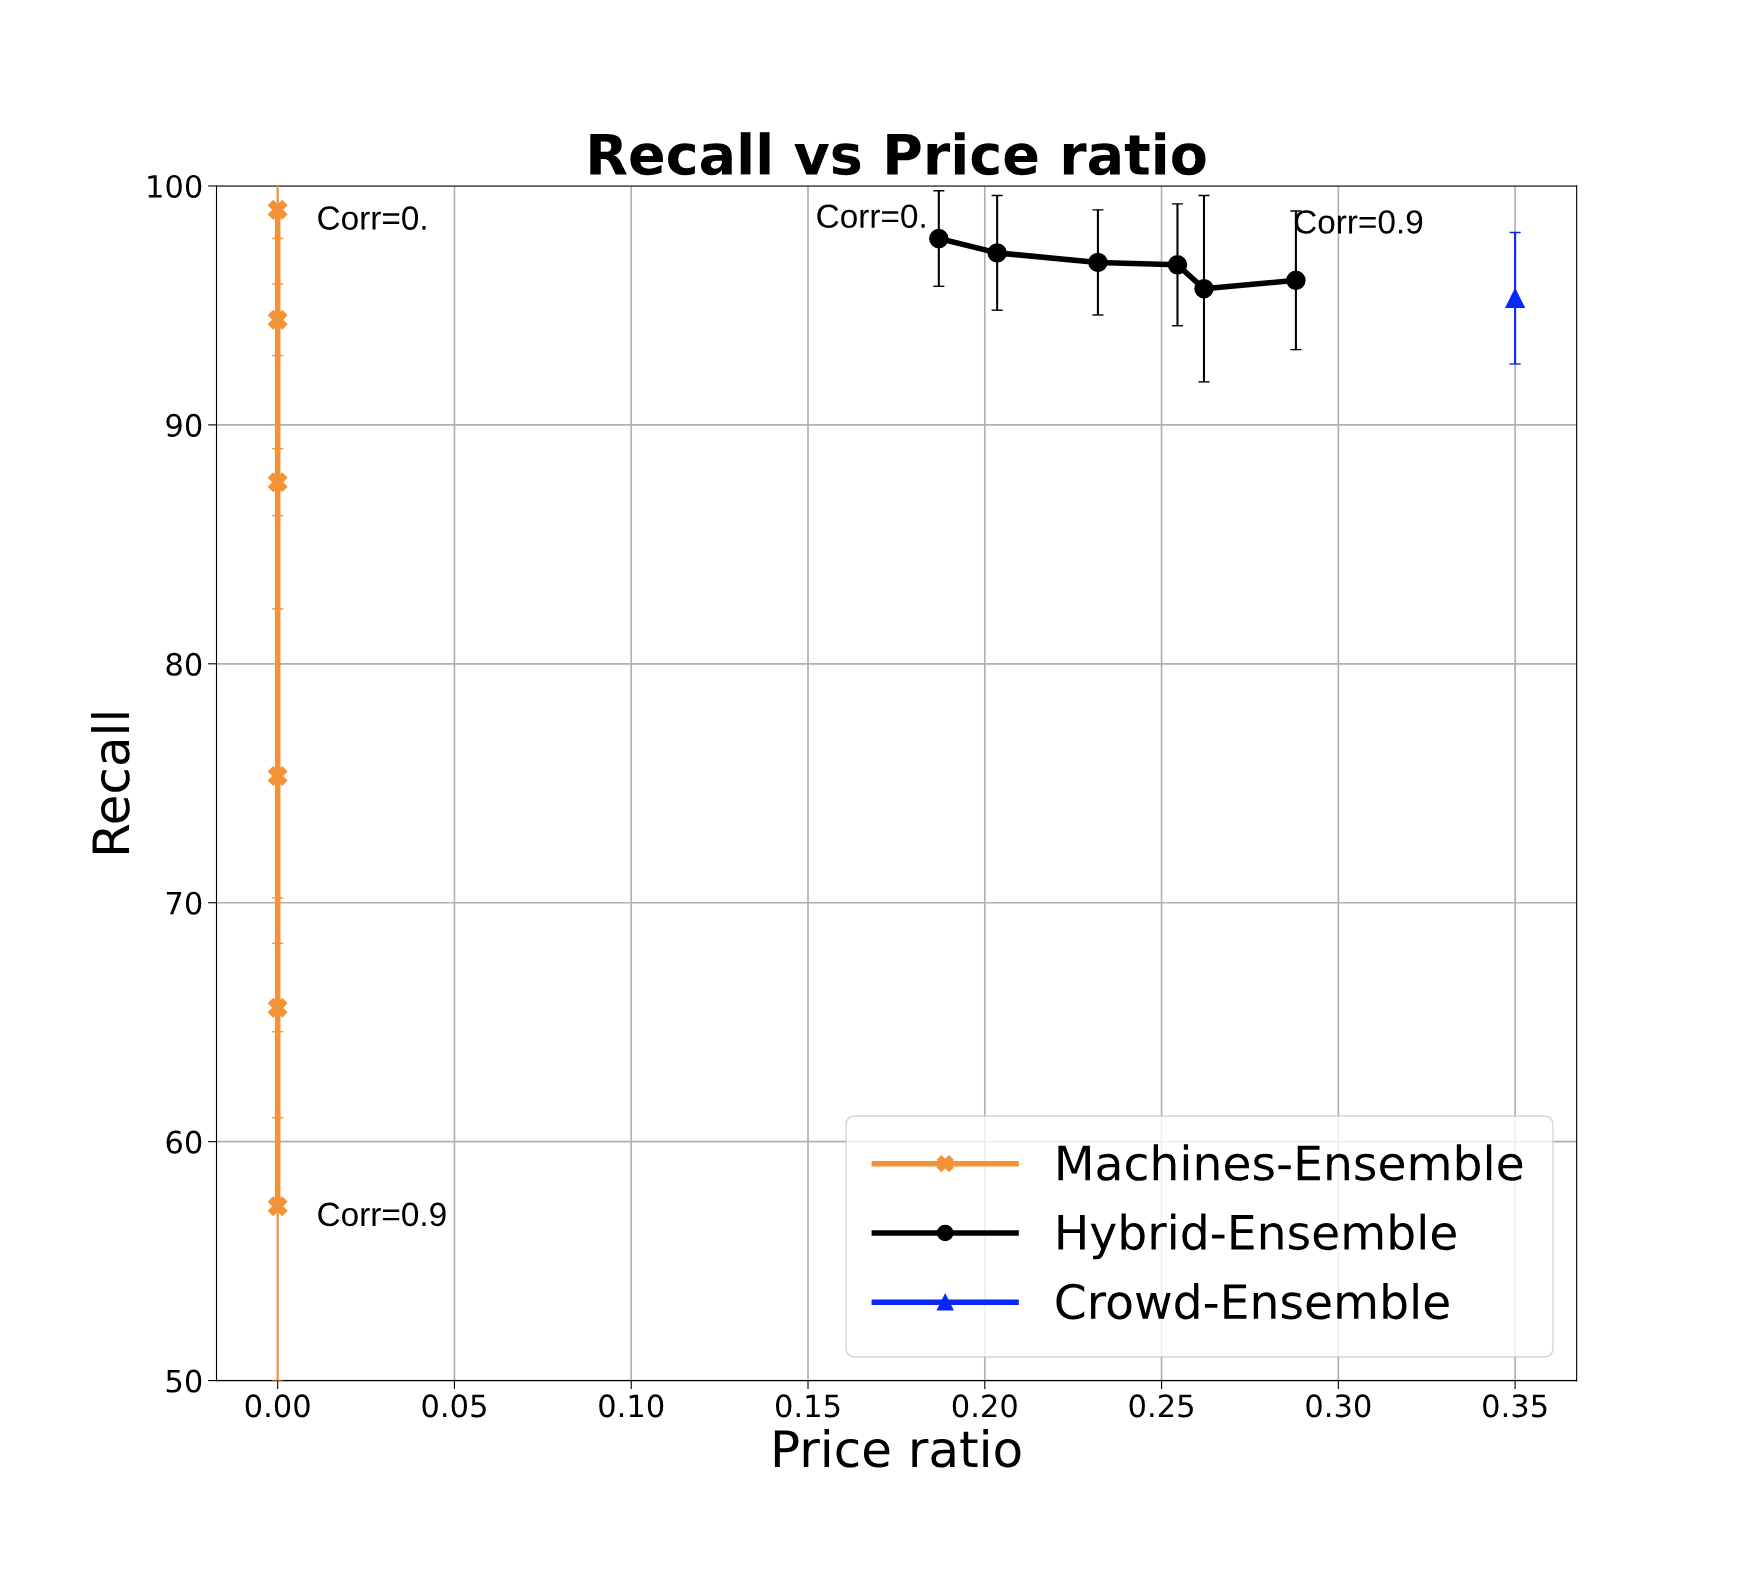 The image size is (1746, 1576). What do you see at coordinates (184, 1381) in the screenshot?
I see `y-tick-label: 50` at bounding box center [184, 1381].